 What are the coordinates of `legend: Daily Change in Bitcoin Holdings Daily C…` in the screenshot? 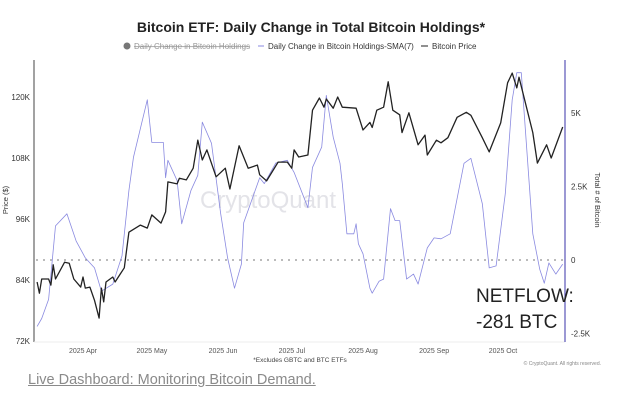 It's located at (300, 46).